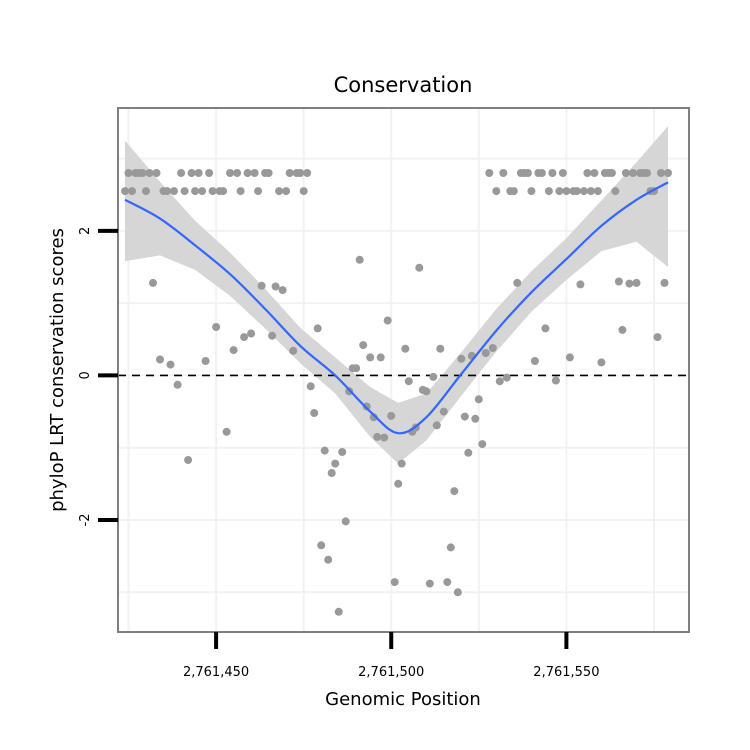 This screenshot has width=750, height=750. What do you see at coordinates (216, 672) in the screenshot?
I see `x-tick-label-0: 2,761,450` at bounding box center [216, 672].